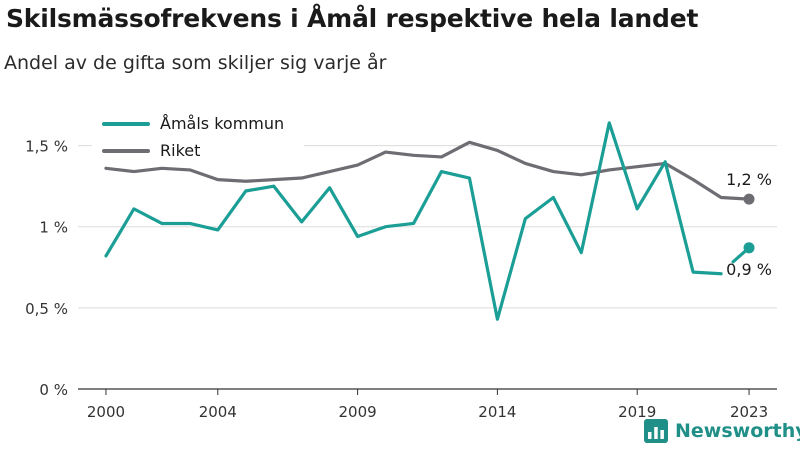 The width and height of the screenshot is (800, 450). What do you see at coordinates (53, 228) in the screenshot?
I see `y-tick-label: 1 %` at bounding box center [53, 228].